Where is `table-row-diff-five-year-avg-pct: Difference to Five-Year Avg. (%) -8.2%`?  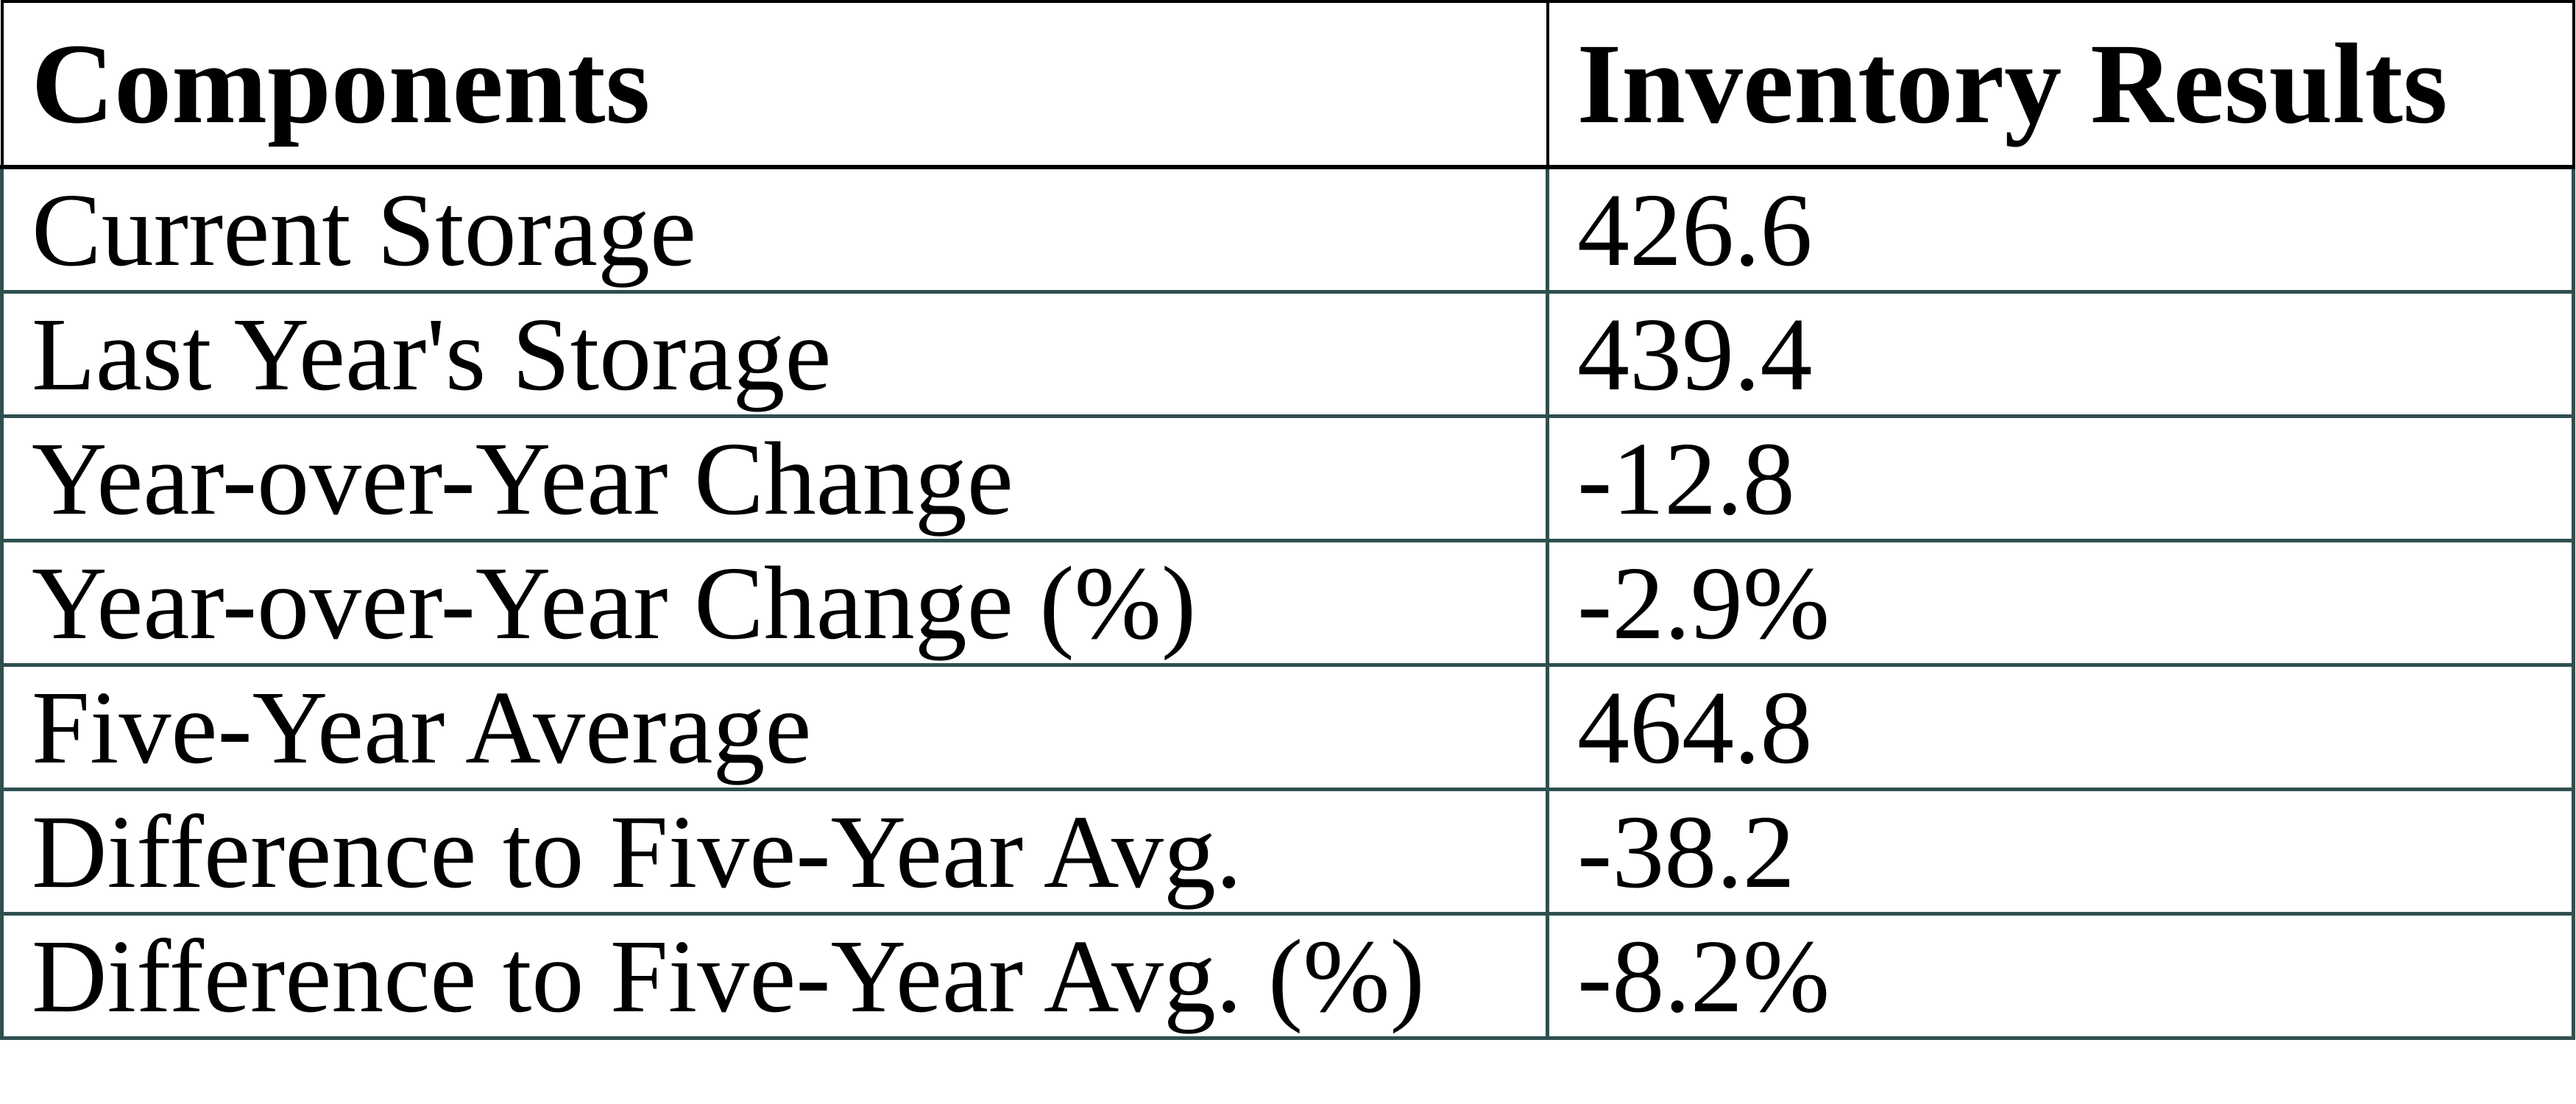 table-row-diff-five-year-avg-pct: Difference to Five-Year Avg. (%) -8.2% is located at coordinates (1287, 976).